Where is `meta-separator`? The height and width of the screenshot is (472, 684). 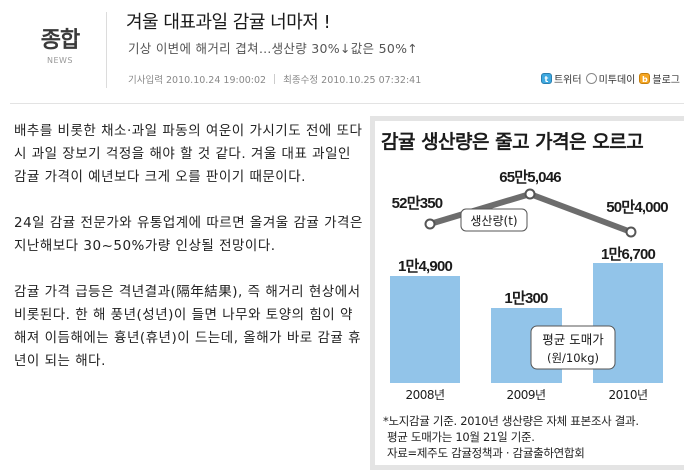 meta-separator is located at coordinates (275, 79).